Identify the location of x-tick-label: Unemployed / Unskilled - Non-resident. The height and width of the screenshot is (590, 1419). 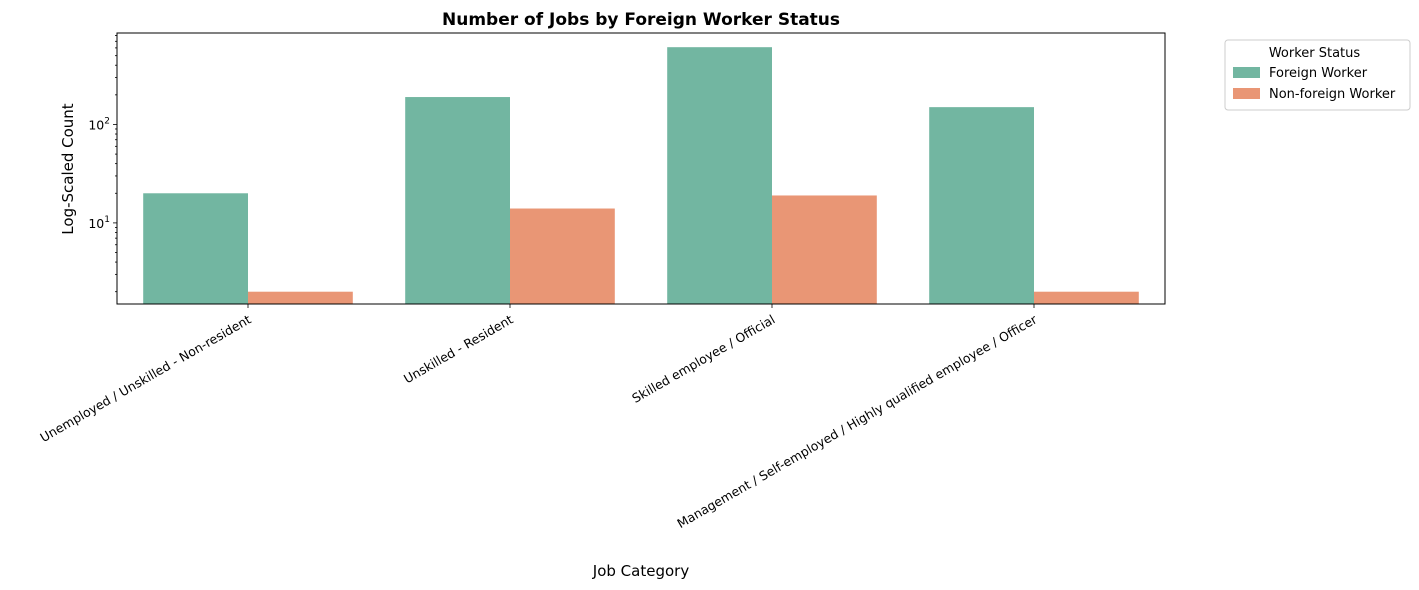
(145, 378).